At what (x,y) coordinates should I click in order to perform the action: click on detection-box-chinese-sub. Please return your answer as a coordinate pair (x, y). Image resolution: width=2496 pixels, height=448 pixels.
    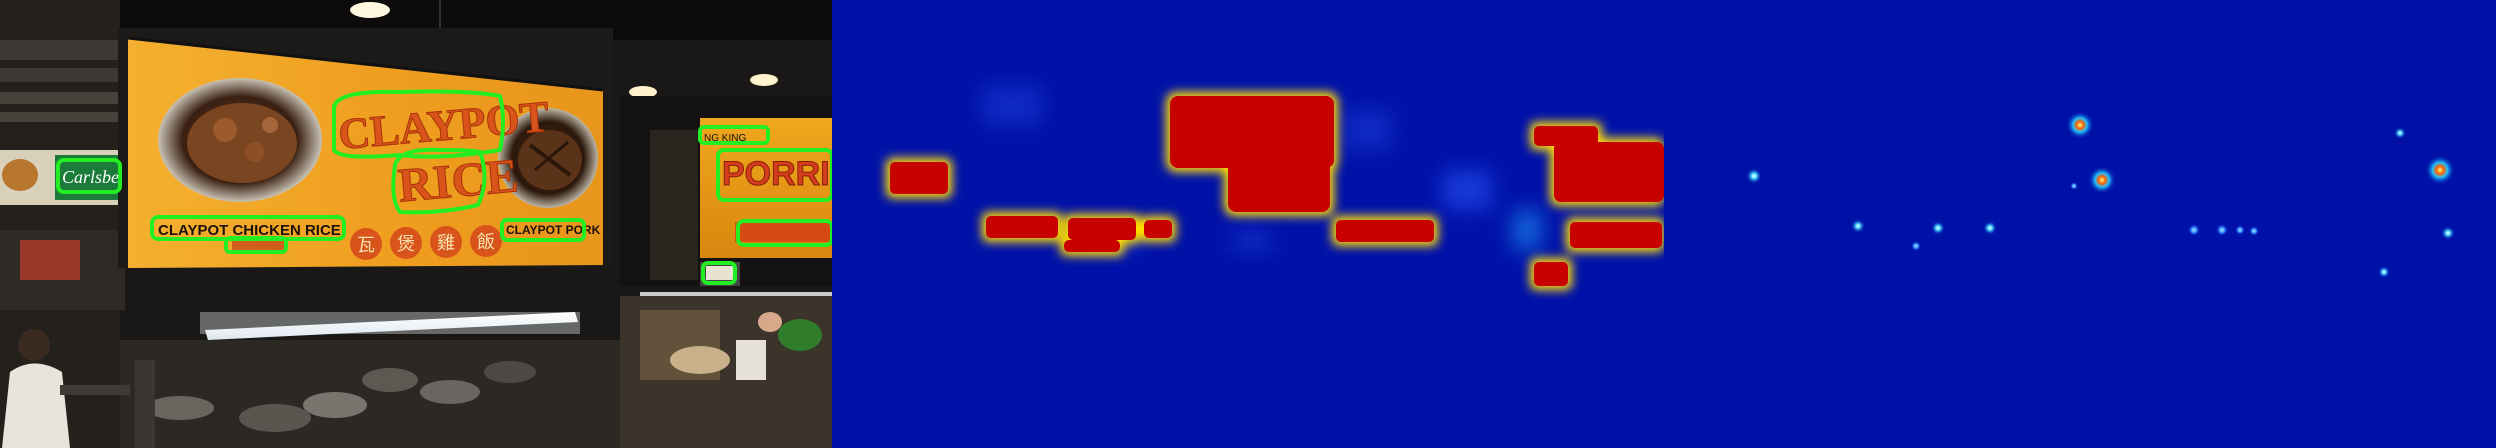
    Looking at the image, I should click on (256, 245).